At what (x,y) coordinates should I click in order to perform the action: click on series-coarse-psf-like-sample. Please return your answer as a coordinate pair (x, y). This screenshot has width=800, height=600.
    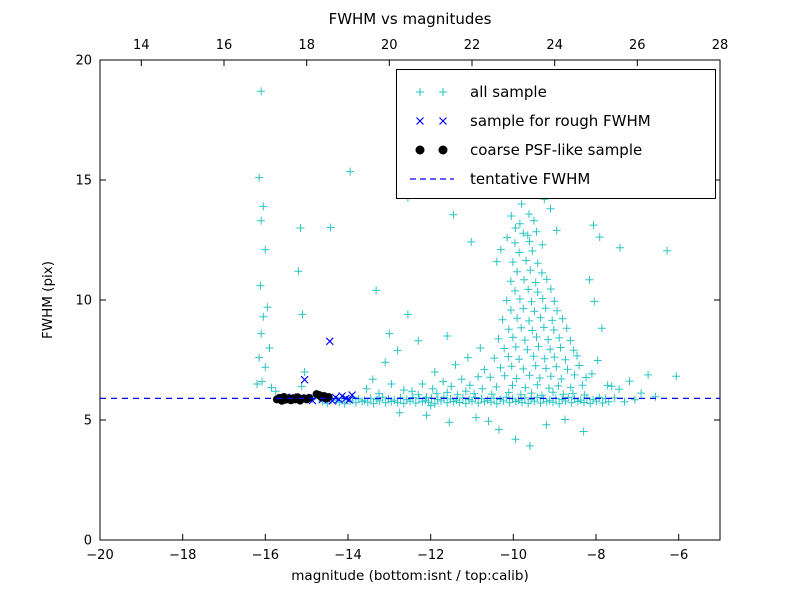
    Looking at the image, I should click on (302, 397).